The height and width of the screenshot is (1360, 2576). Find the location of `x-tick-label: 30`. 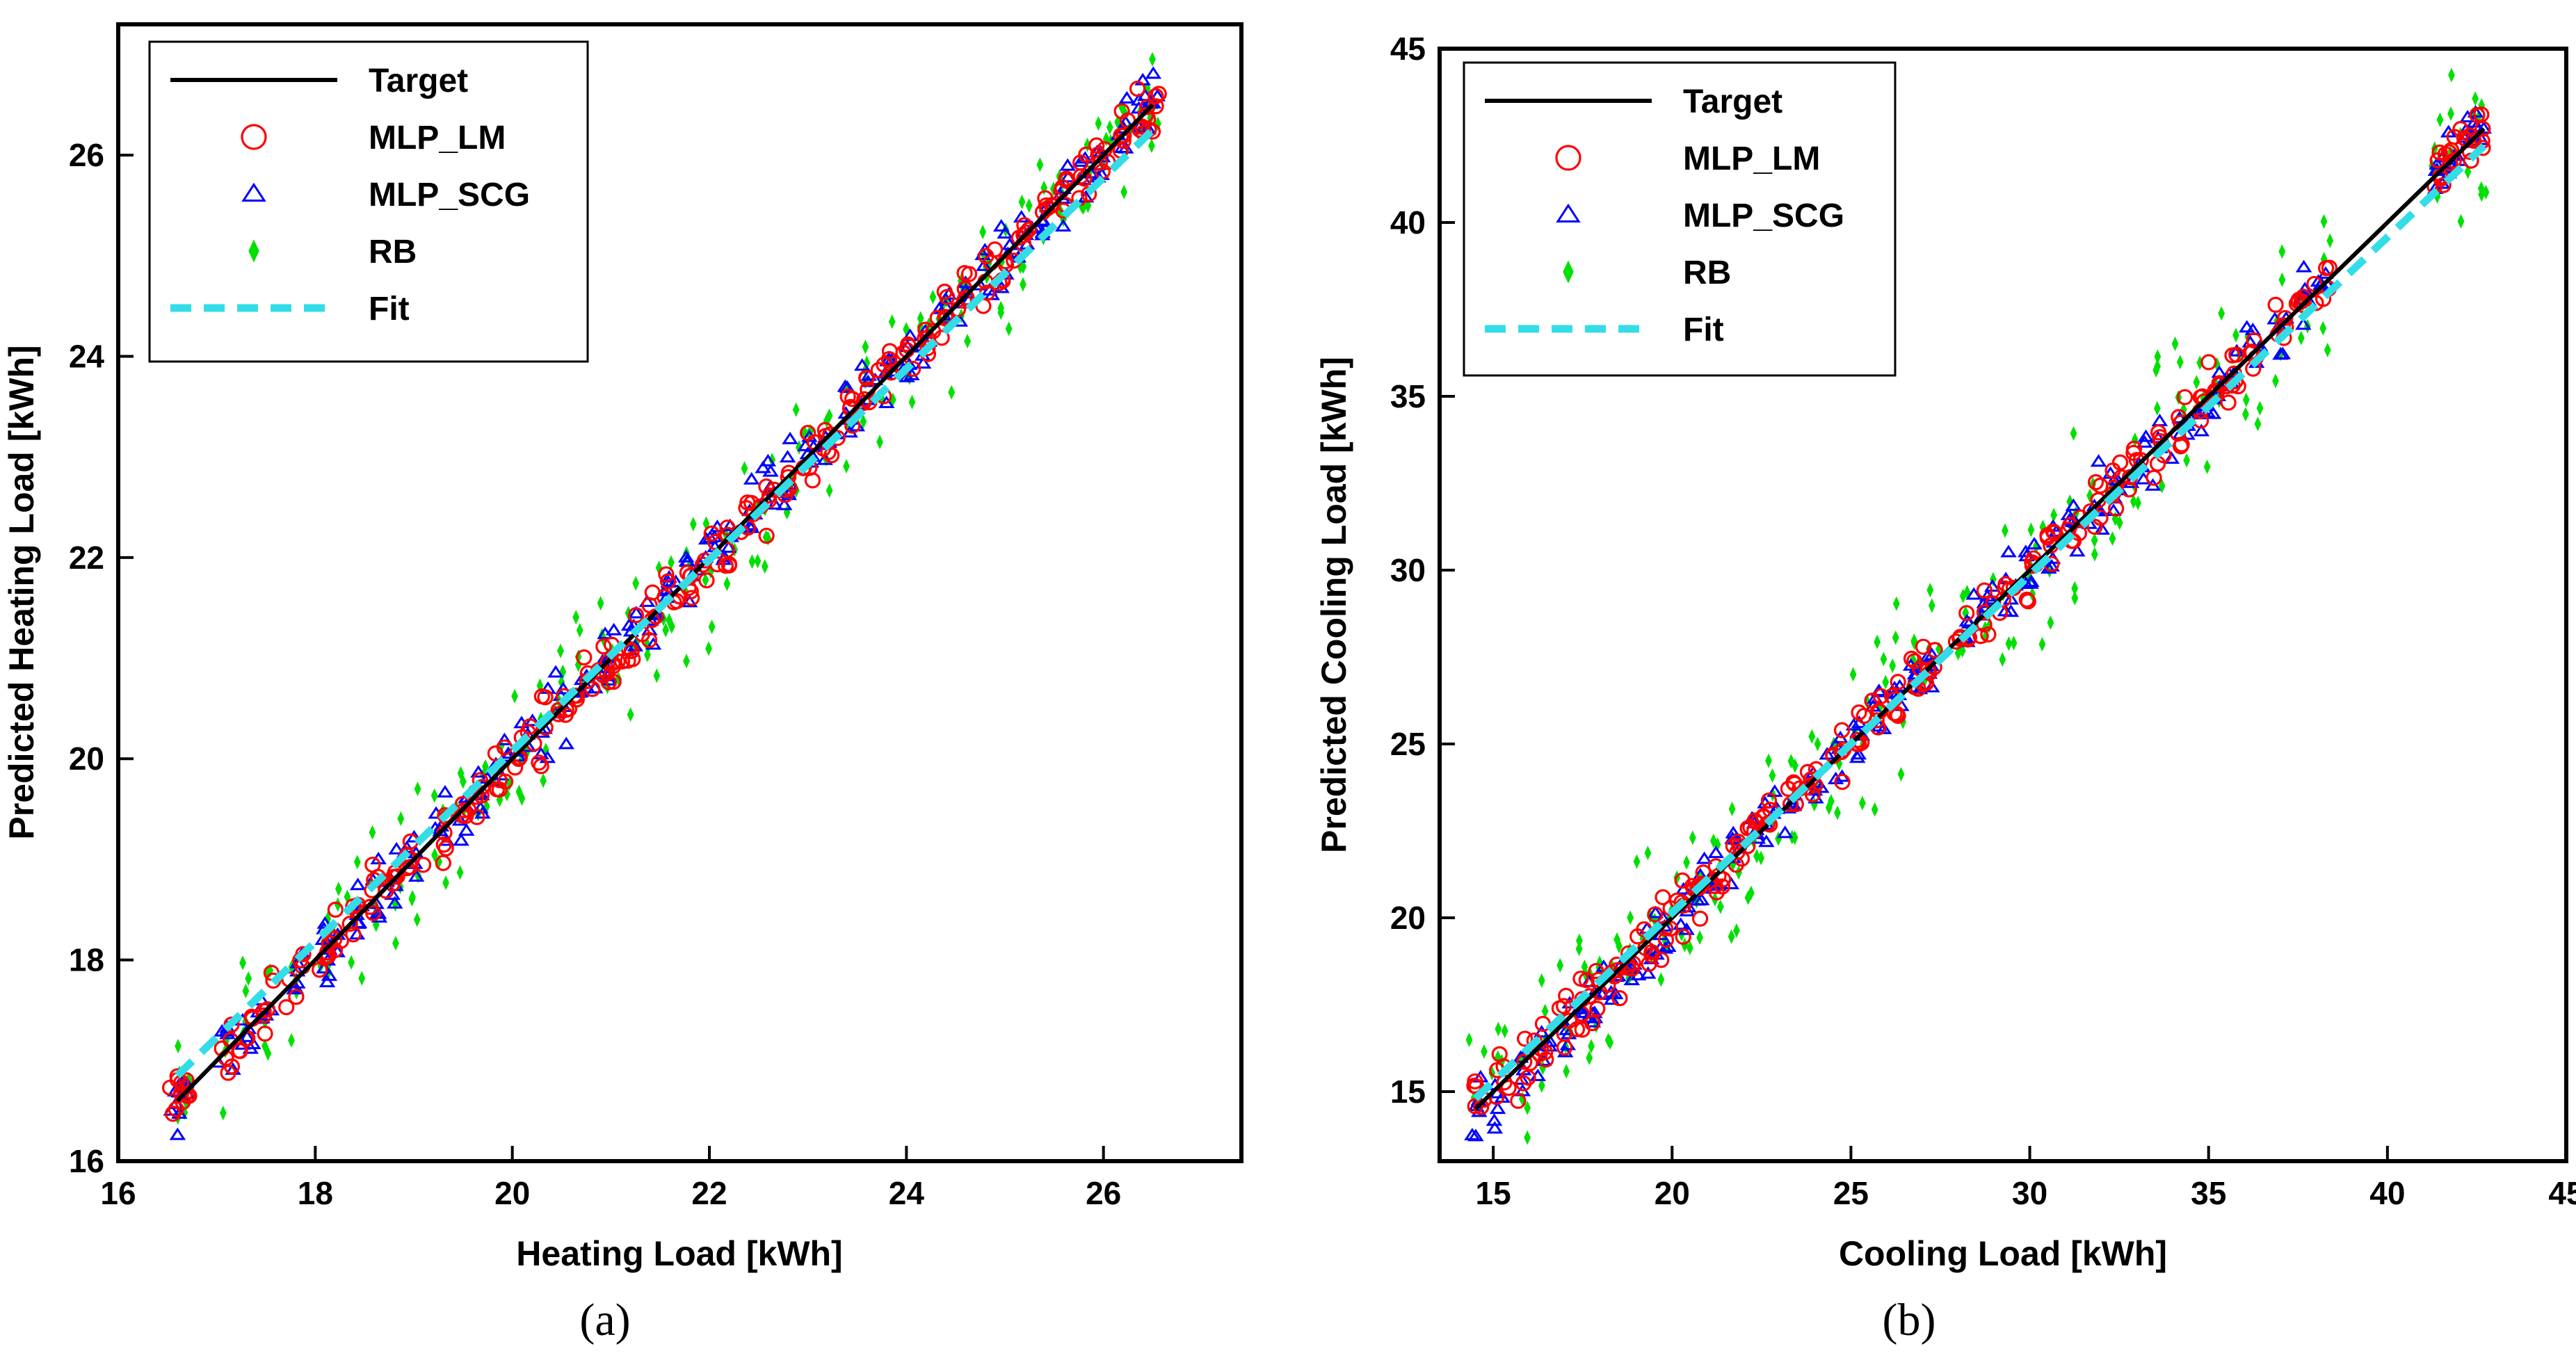

x-tick-label: 30 is located at coordinates (2029, 1193).